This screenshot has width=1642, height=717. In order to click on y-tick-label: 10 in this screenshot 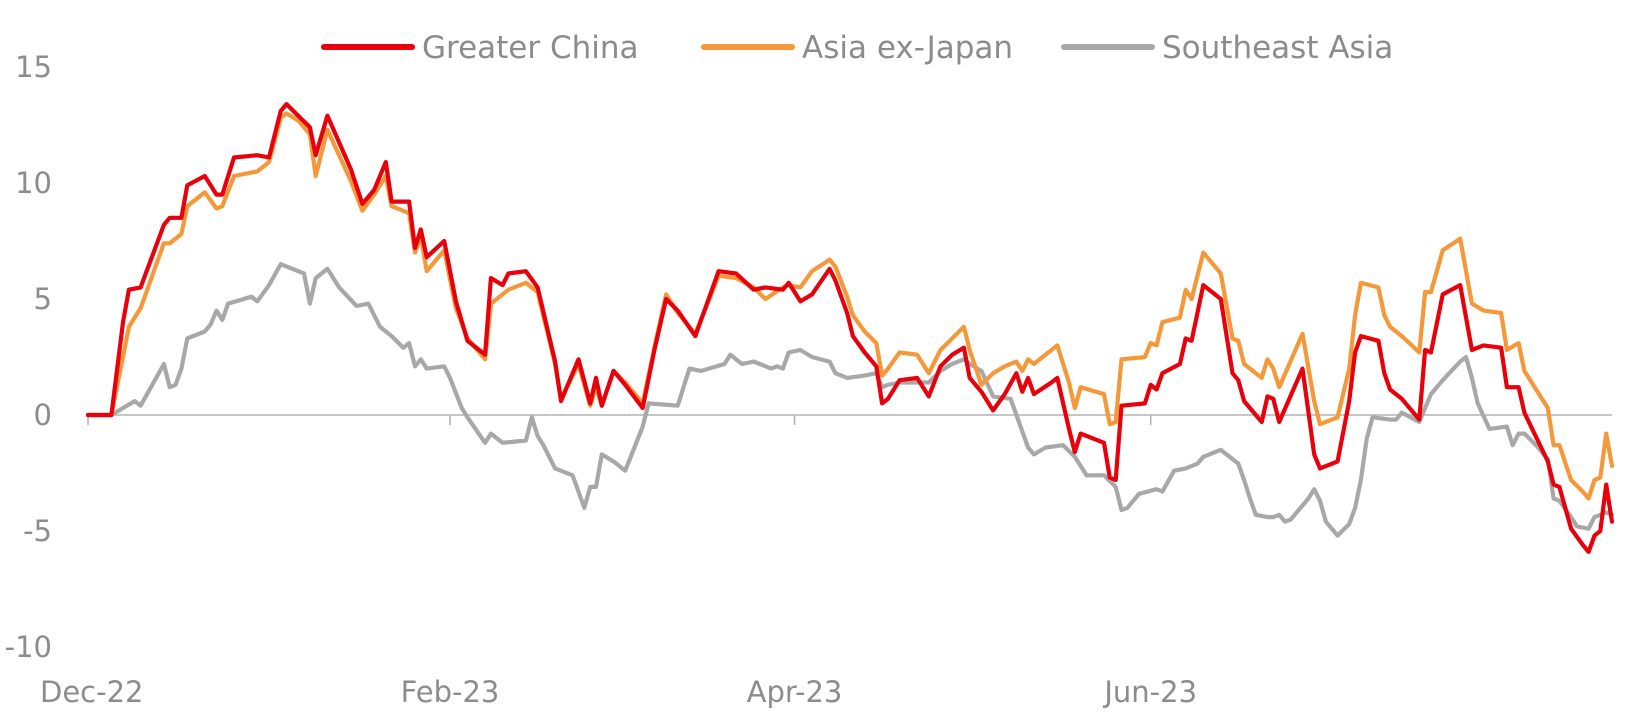, I will do `click(33, 183)`.